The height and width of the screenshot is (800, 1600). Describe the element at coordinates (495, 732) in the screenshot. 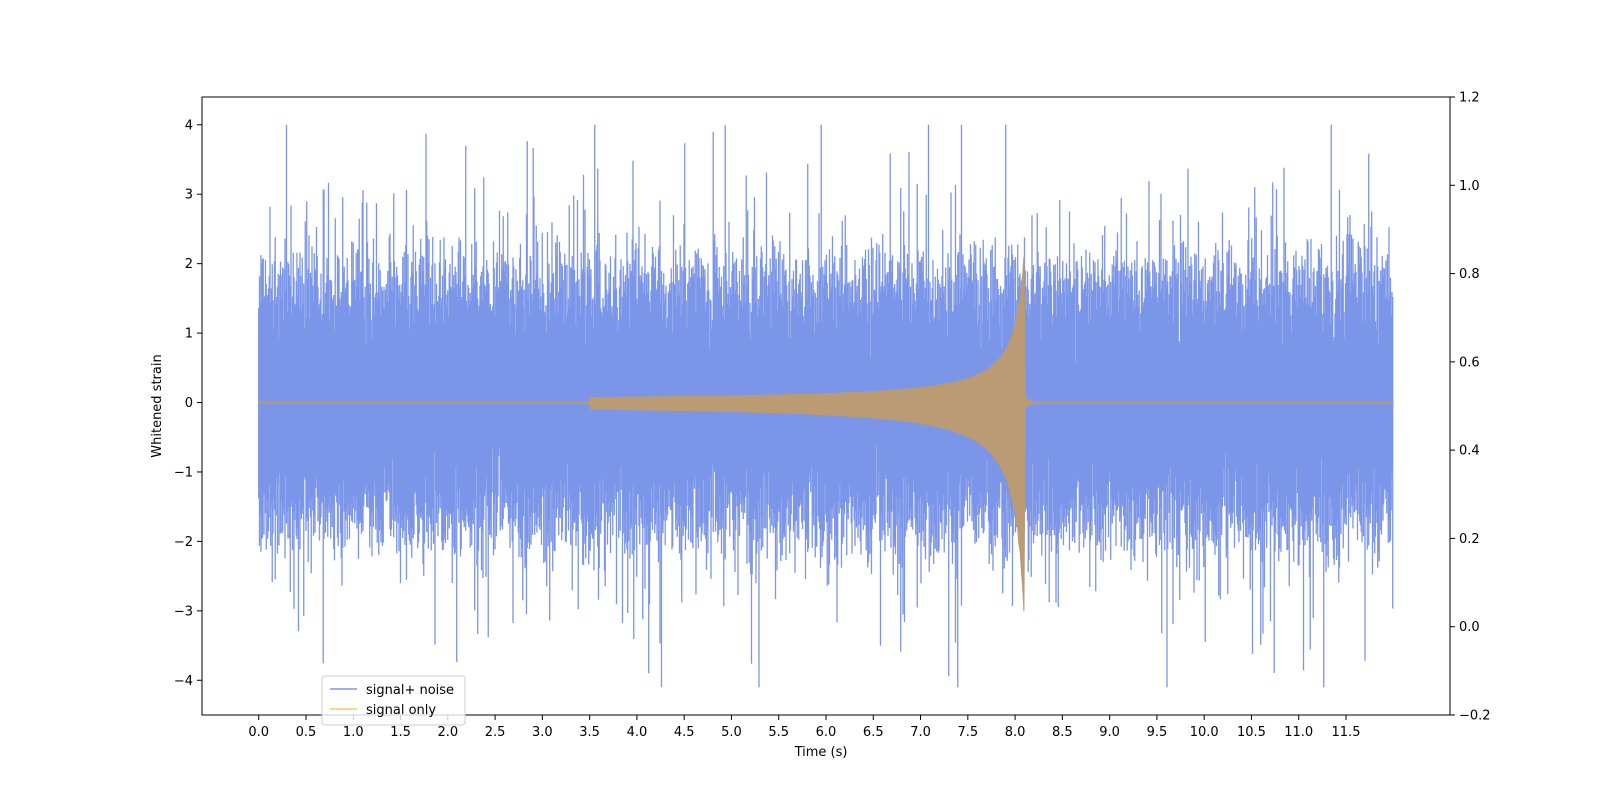

I see `x-tick-label: 2.5` at that location.